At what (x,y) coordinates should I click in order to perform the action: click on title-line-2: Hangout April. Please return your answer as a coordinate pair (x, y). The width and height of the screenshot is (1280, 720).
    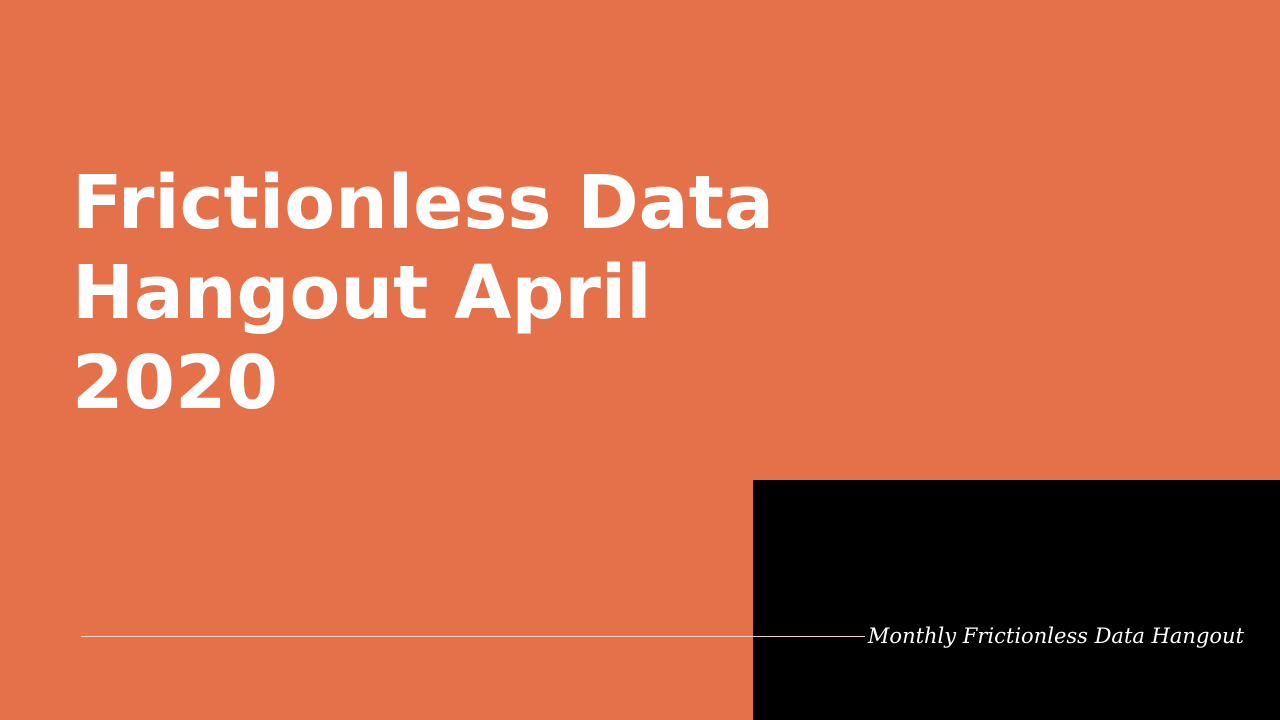
    Looking at the image, I should click on (362, 293).